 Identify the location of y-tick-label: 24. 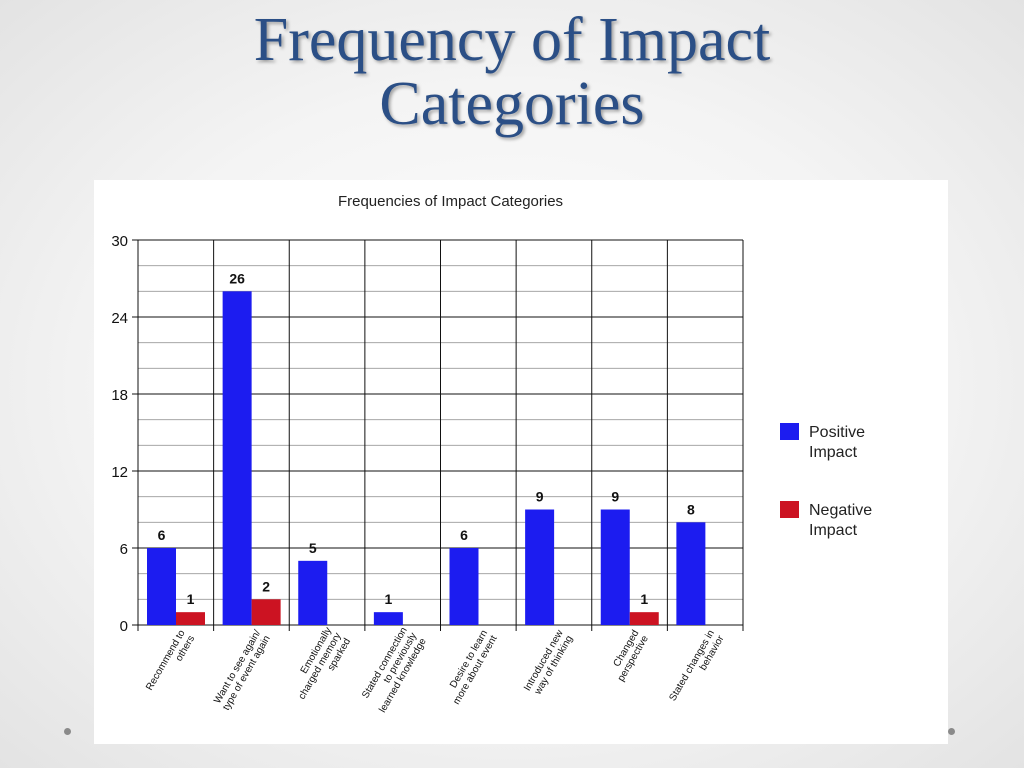
(119, 318).